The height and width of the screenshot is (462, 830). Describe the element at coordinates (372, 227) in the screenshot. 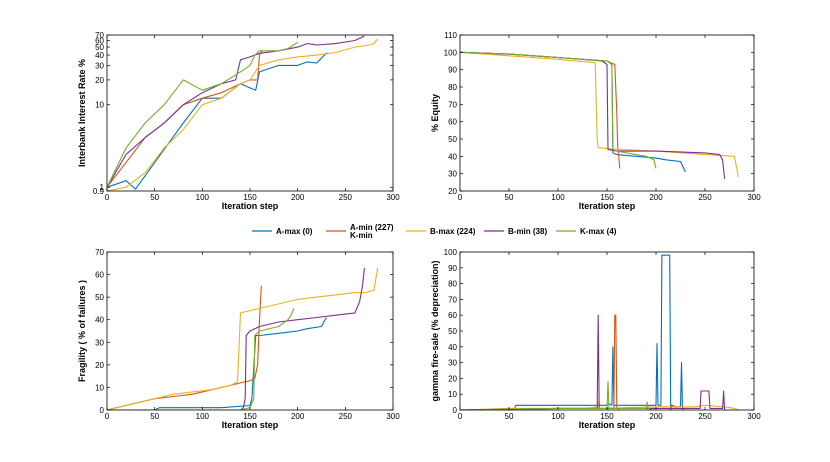

I see `legend-label-a-min: A-min (227)` at that location.